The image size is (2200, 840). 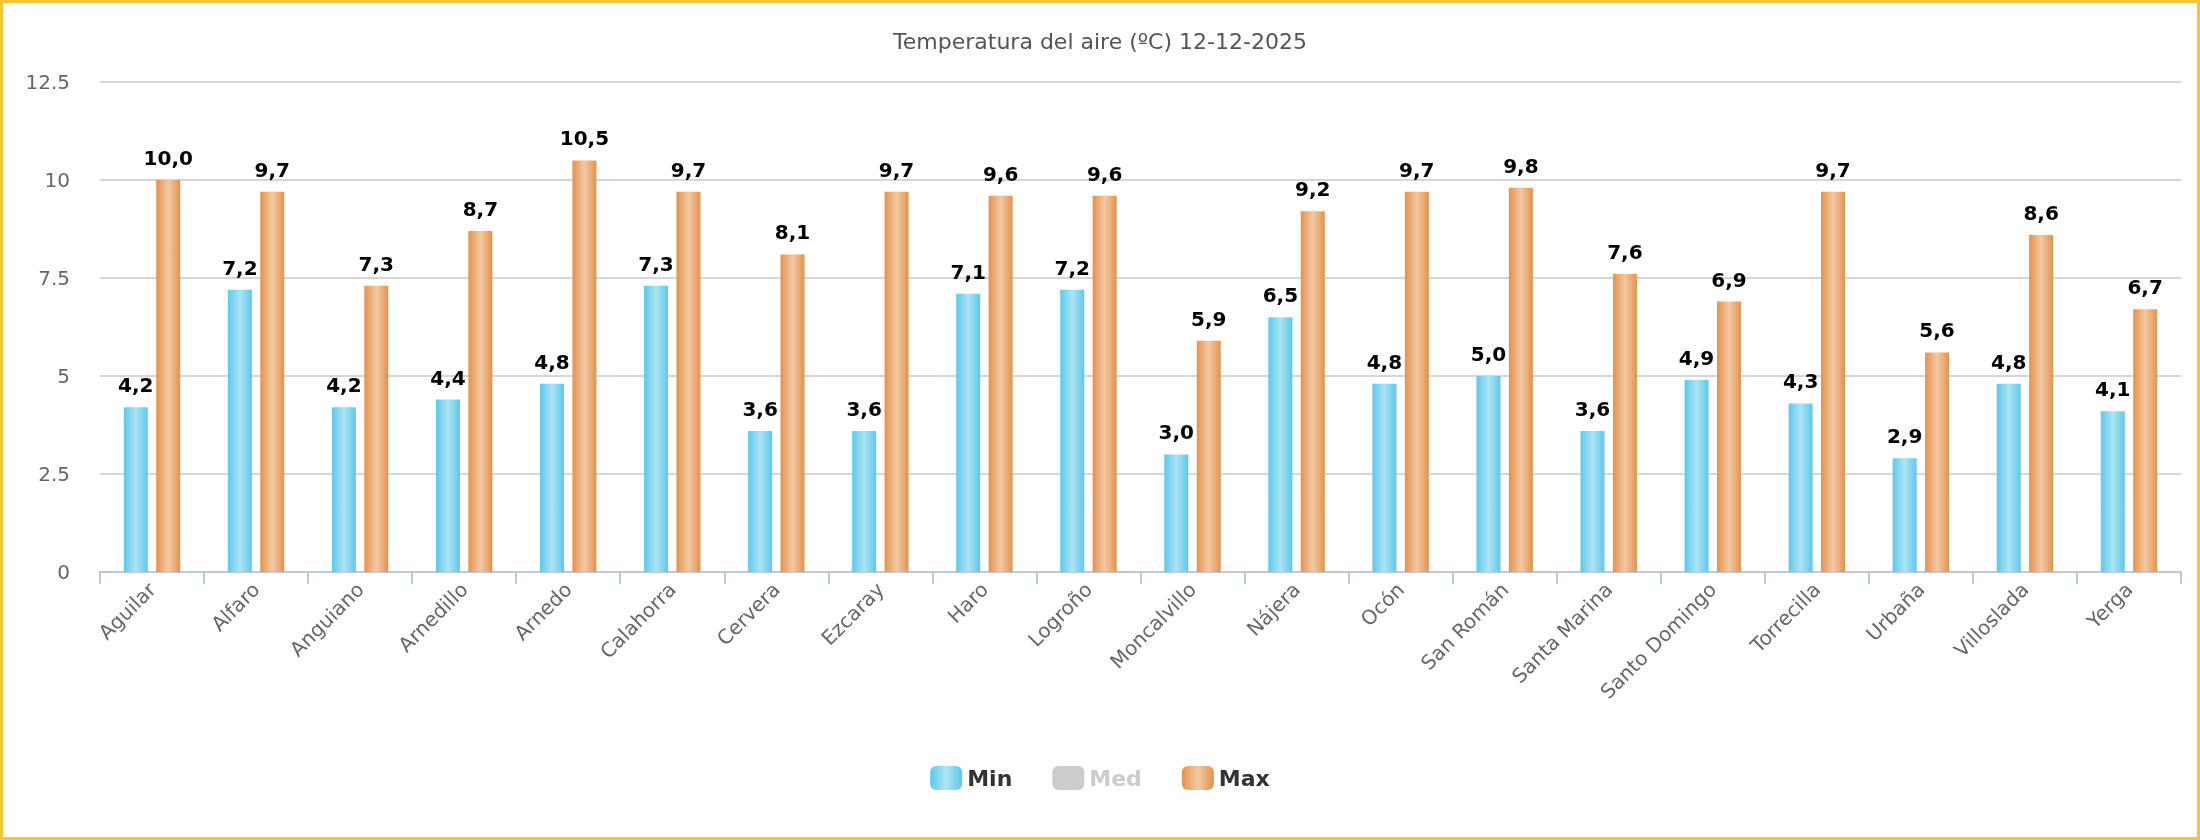 What do you see at coordinates (168, 158) in the screenshot?
I see `data-label: 10,0` at bounding box center [168, 158].